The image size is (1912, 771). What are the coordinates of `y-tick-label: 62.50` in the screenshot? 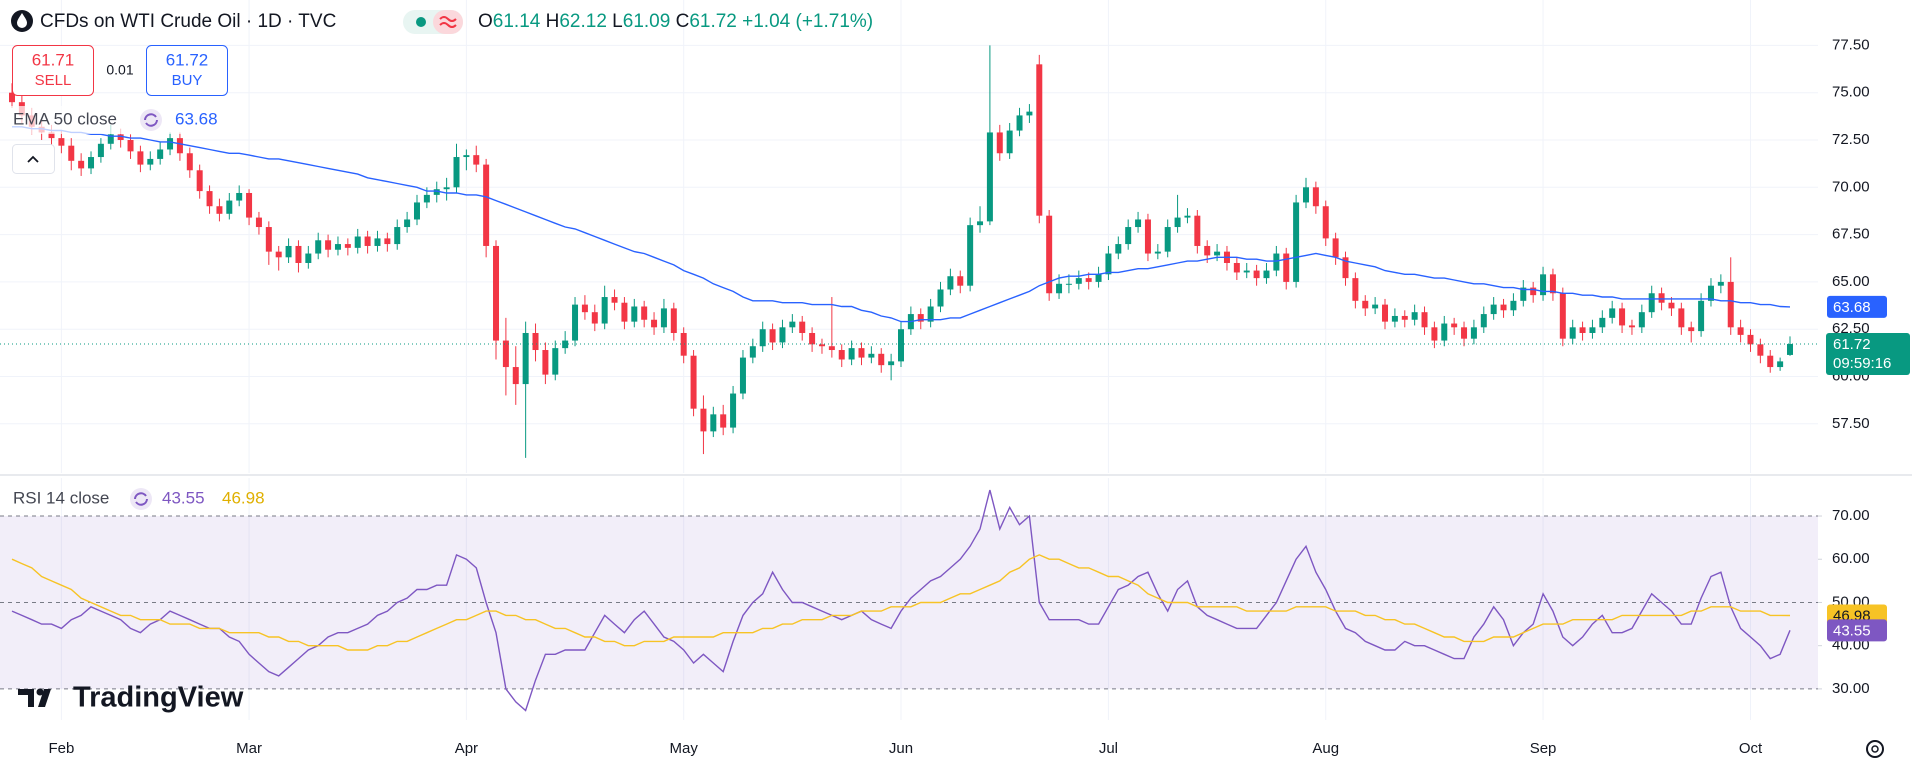 It's located at (1851, 328).